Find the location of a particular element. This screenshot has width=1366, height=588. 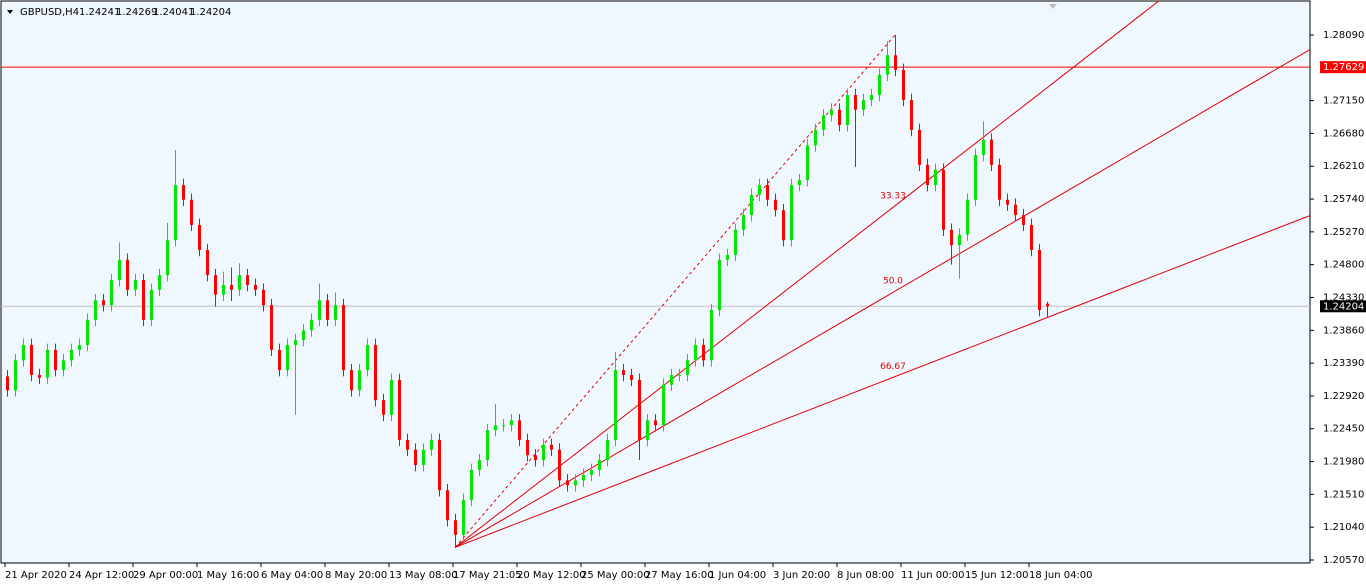

x-tick-label: 1 Jun 04:00 is located at coordinates (737, 575).